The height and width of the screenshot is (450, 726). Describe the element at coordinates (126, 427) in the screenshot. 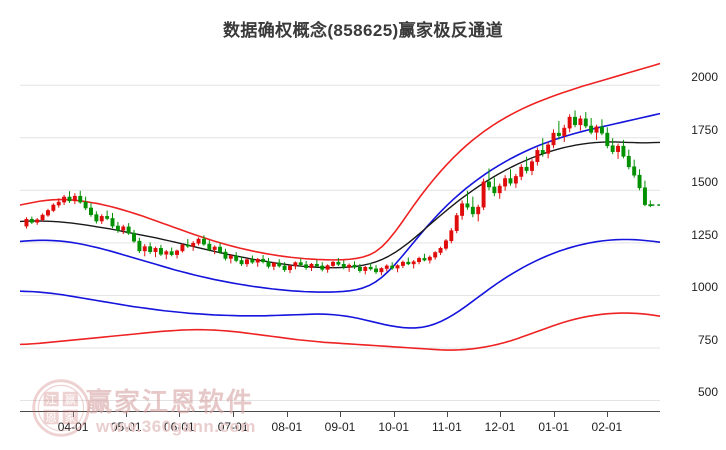

I see `x-axis-tick-label: 05-01` at that location.